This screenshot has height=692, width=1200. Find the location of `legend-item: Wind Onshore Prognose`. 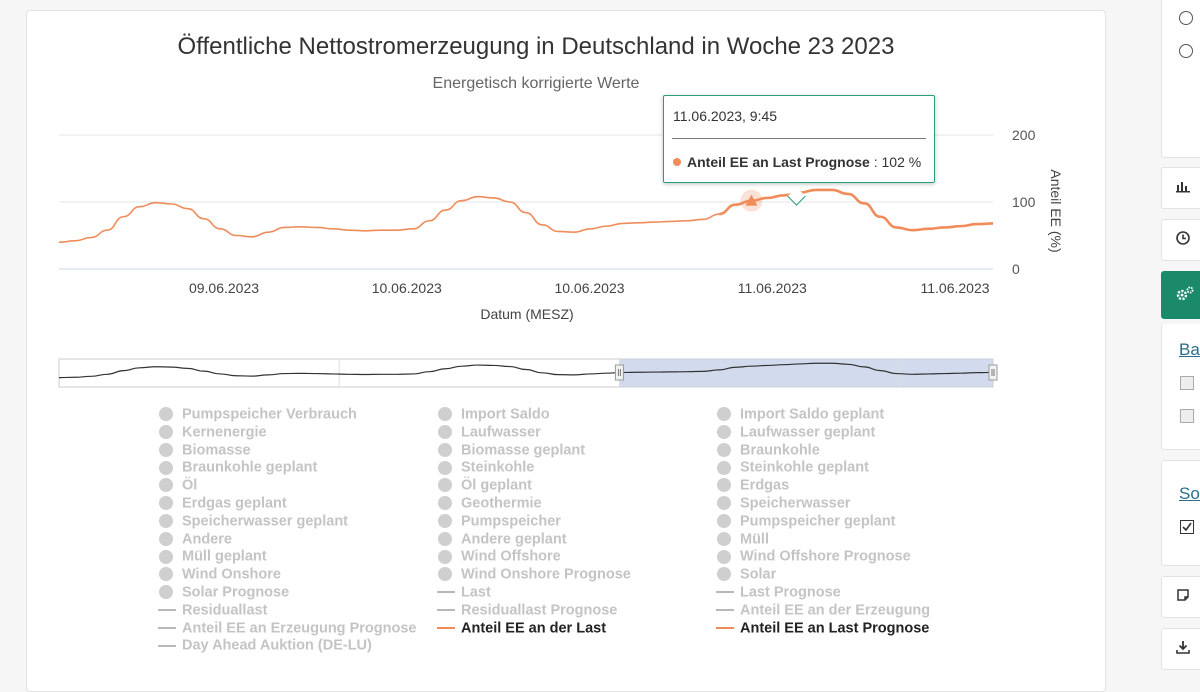

legend-item: Wind Onshore Prognose is located at coordinates (534, 575).